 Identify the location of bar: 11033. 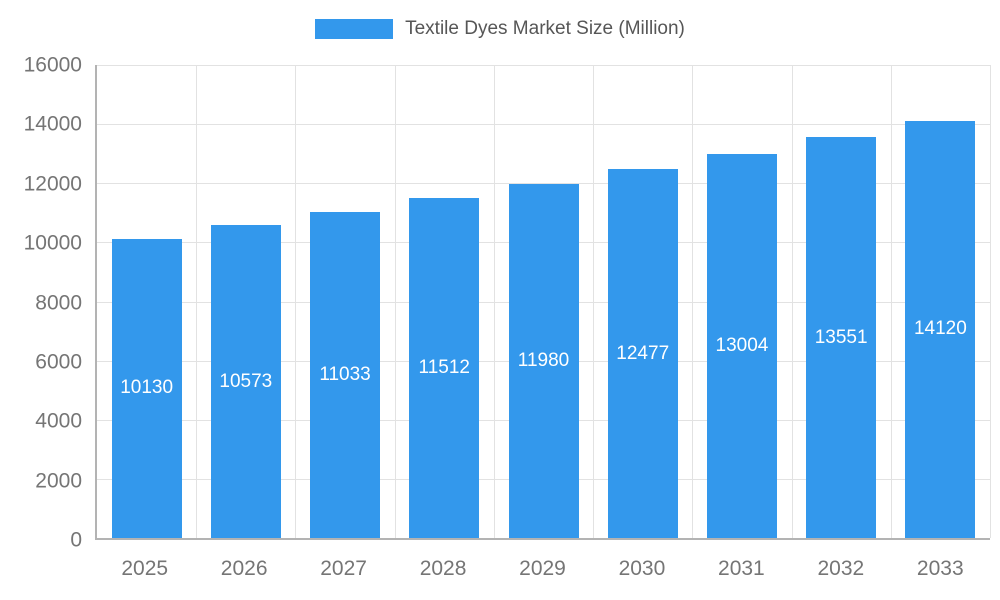
(345, 374).